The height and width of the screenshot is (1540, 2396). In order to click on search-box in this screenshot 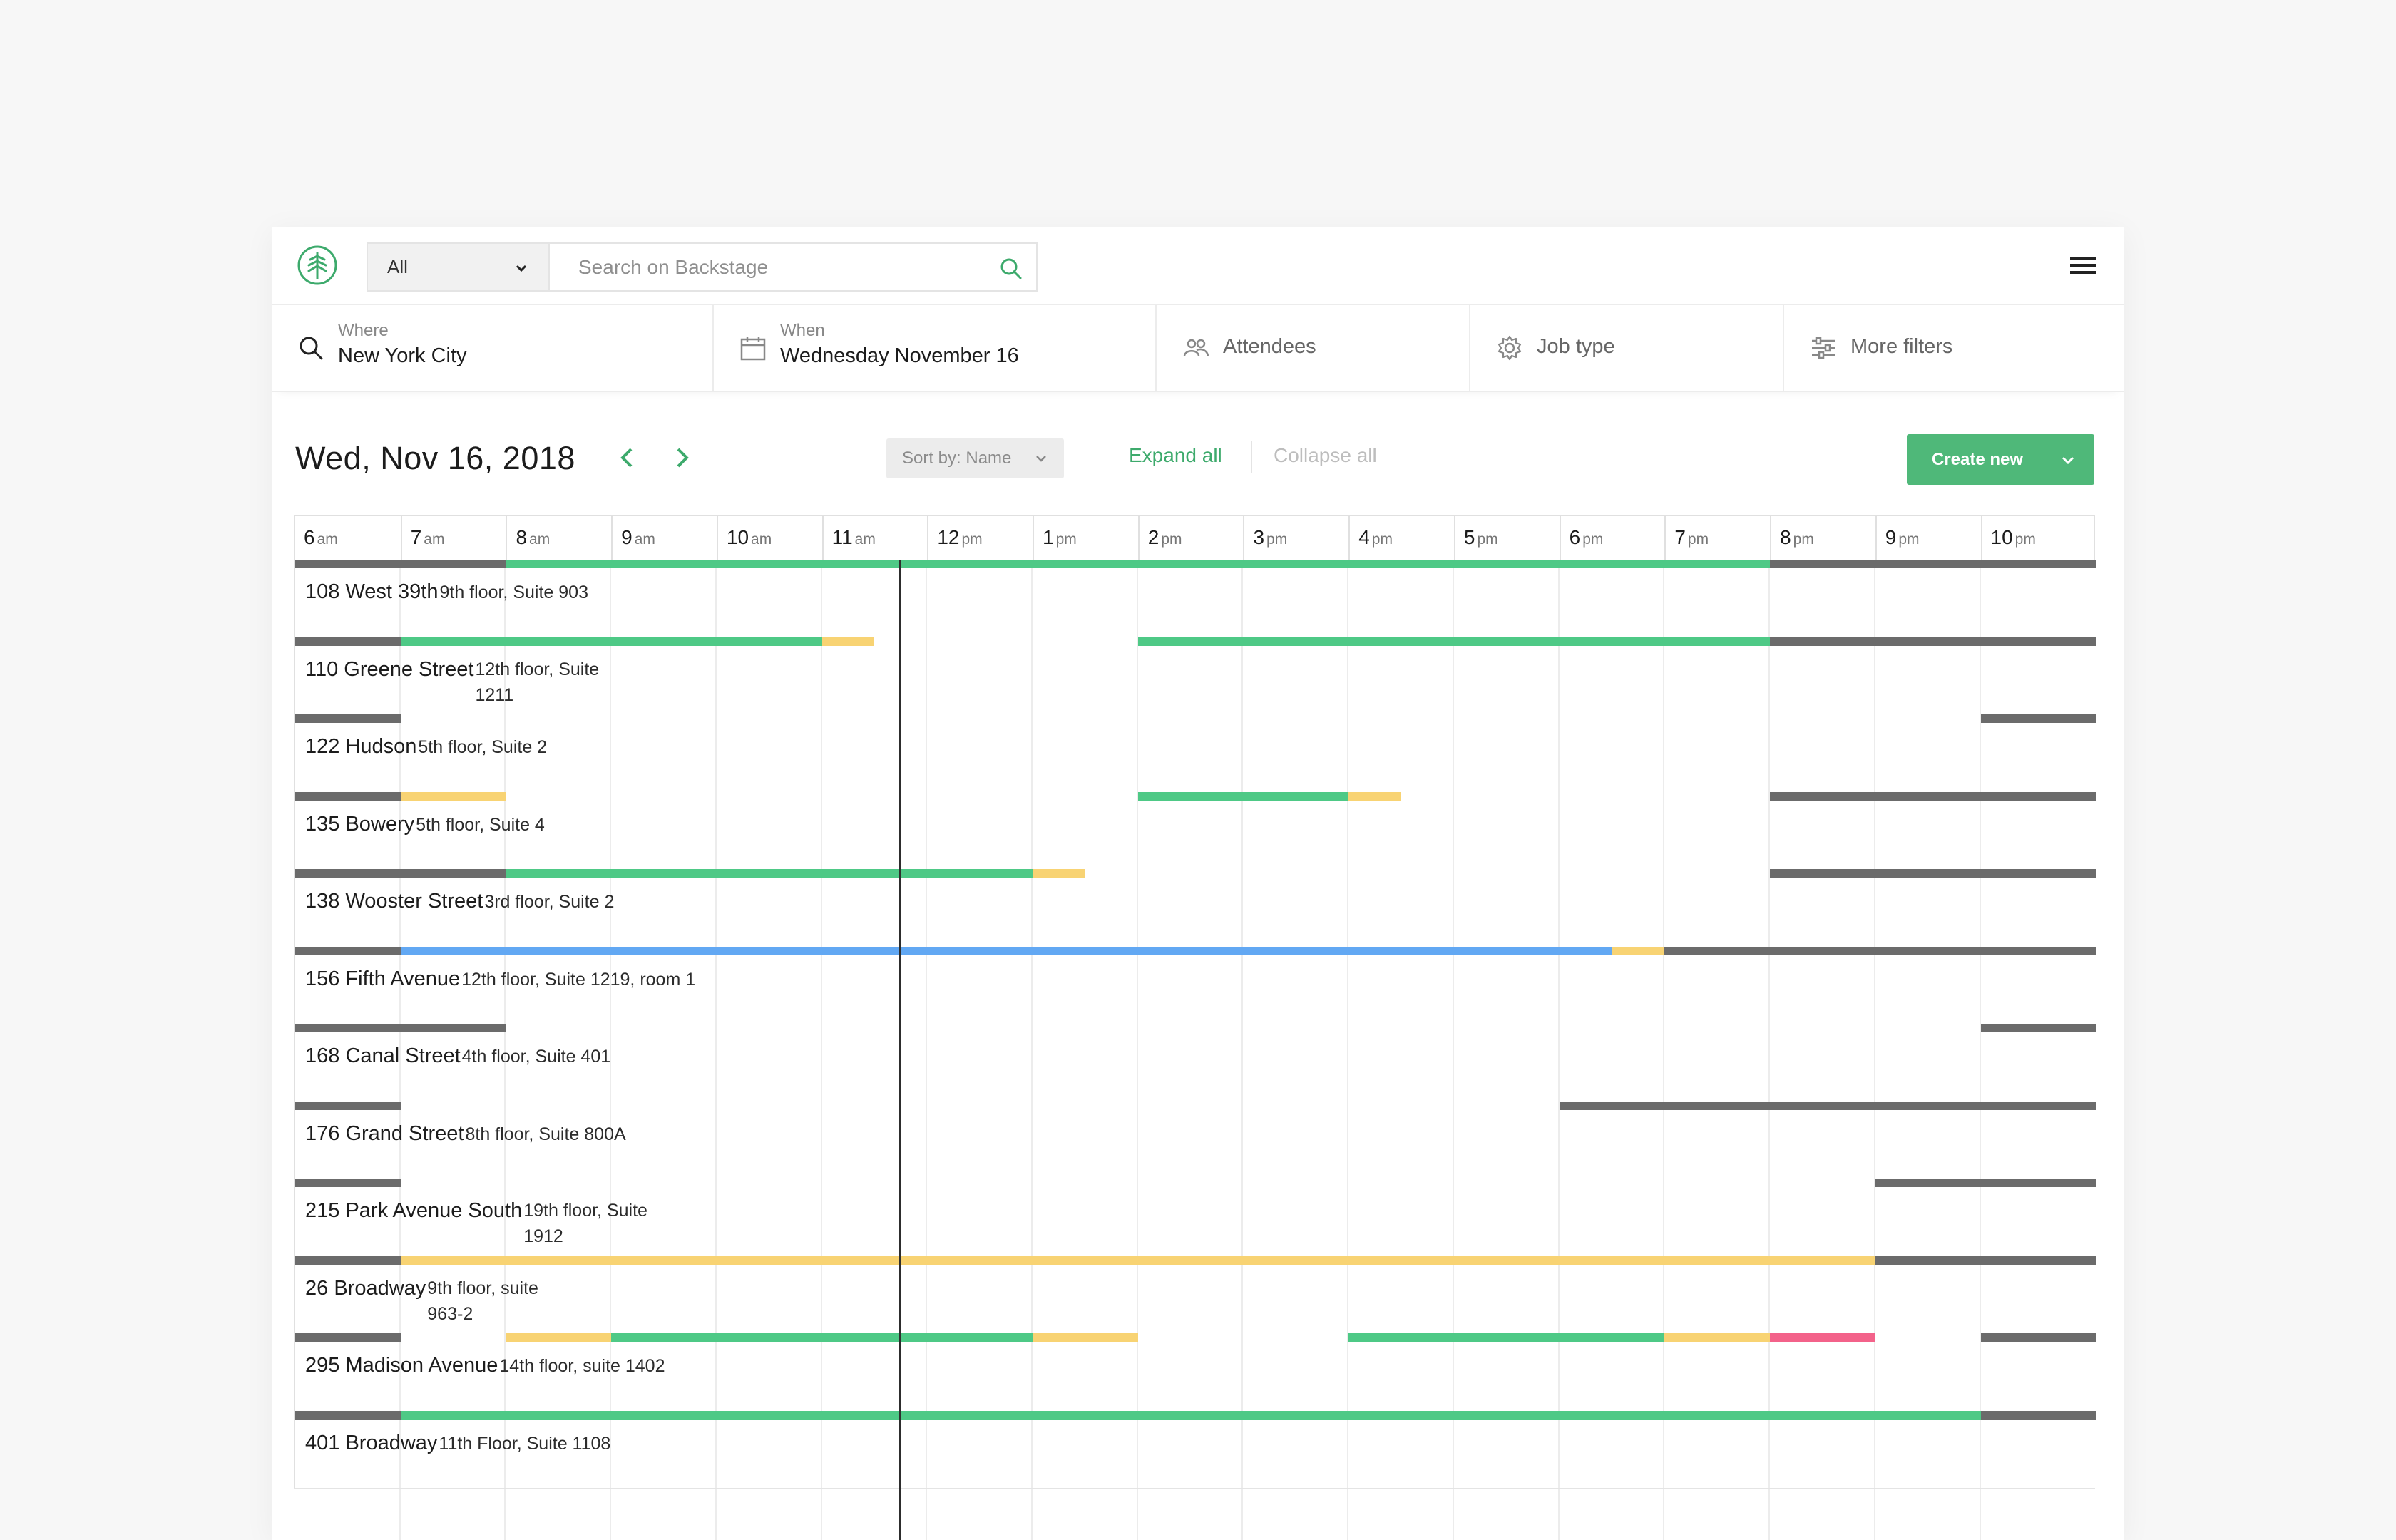, I will do `click(793, 267)`.